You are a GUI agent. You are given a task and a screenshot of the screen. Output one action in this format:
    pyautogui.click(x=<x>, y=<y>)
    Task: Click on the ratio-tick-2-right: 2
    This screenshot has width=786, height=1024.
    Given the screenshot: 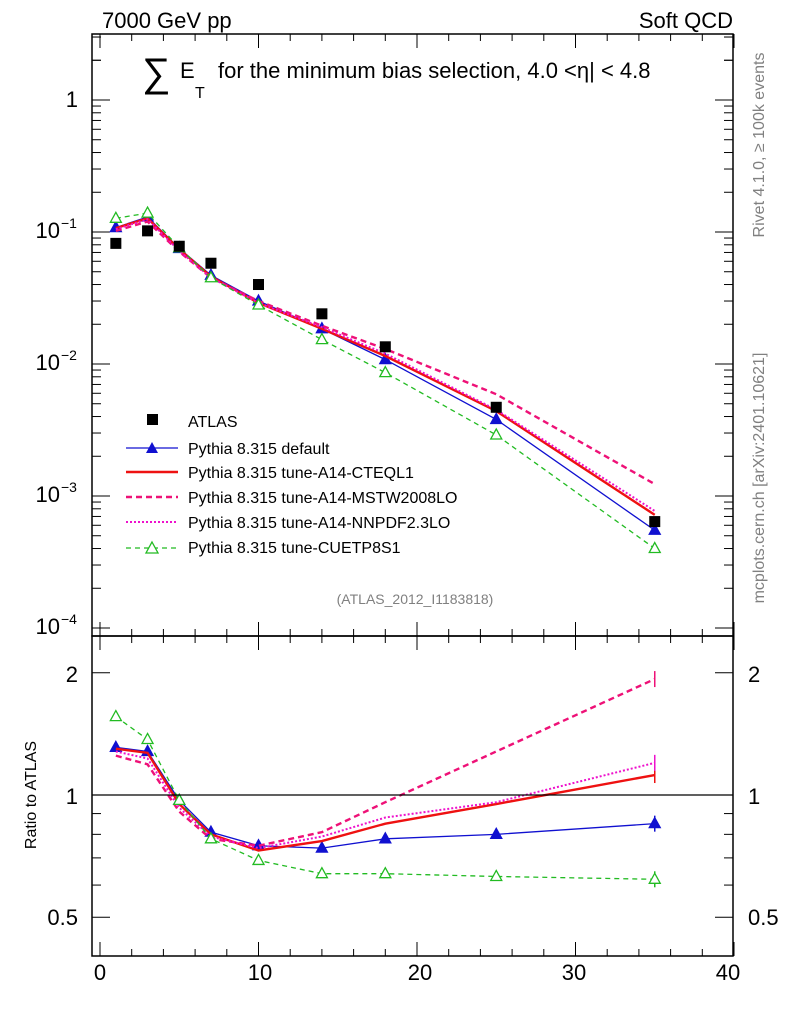 What is the action you would take?
    pyautogui.click(x=754, y=674)
    